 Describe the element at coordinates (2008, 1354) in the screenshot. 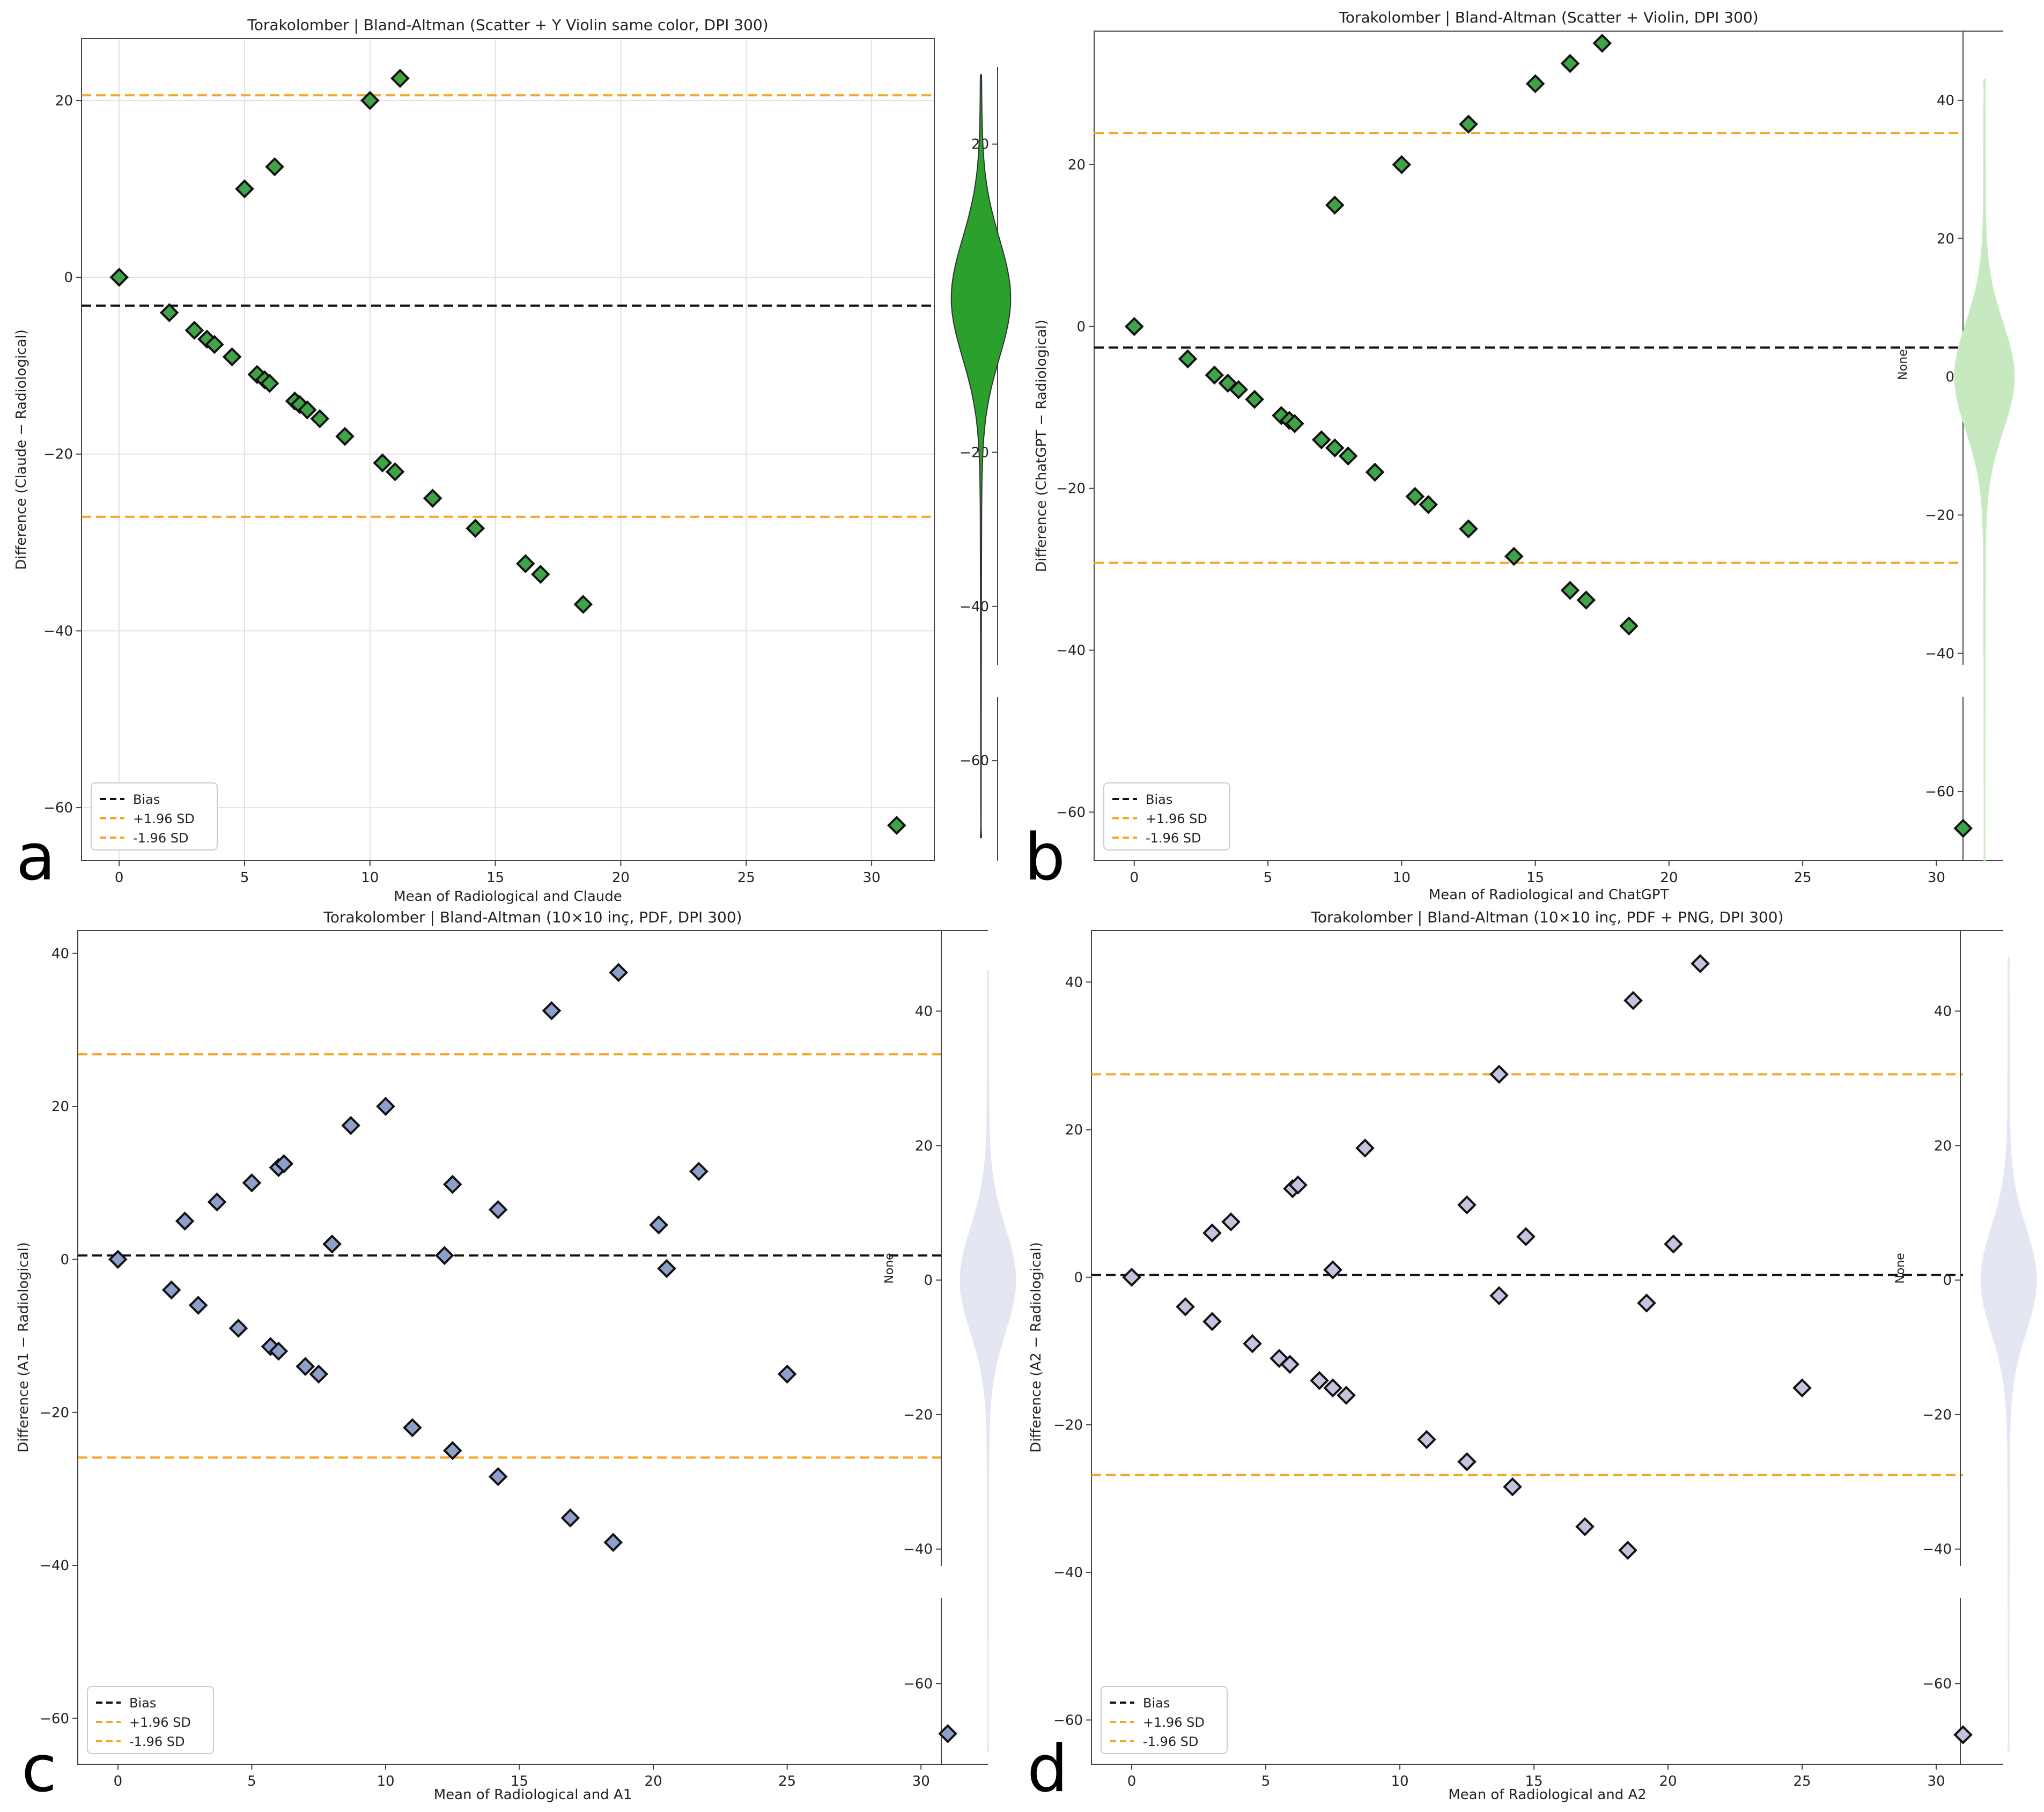

I see `violin-shape` at that location.